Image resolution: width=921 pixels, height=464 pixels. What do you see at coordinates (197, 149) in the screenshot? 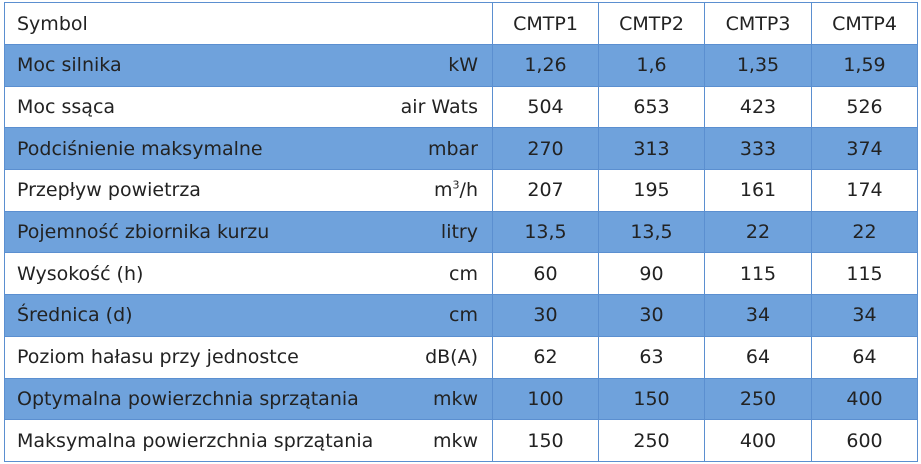
I see `row-label: Podciśnienie maksymalne` at bounding box center [197, 149].